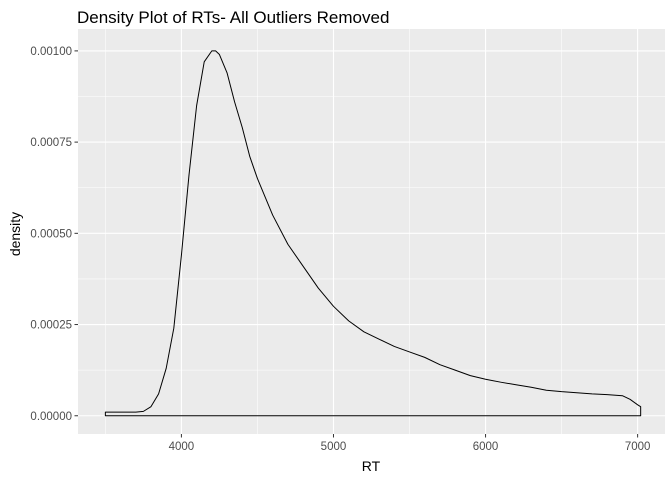 Image resolution: width=672 pixels, height=480 pixels. I want to click on y-tick-label: 0.00050, so click(51, 234).